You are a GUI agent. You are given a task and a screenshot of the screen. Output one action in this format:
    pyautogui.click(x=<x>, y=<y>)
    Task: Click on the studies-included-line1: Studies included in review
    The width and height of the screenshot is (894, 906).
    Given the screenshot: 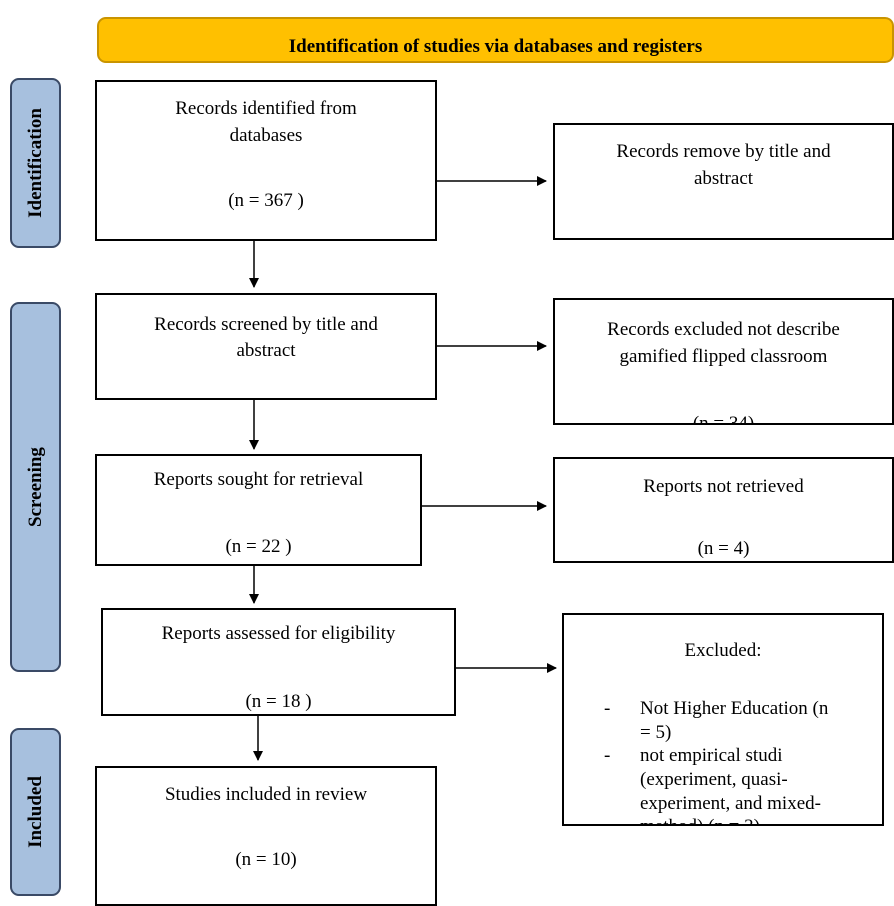 What is the action you would take?
    pyautogui.click(x=266, y=794)
    